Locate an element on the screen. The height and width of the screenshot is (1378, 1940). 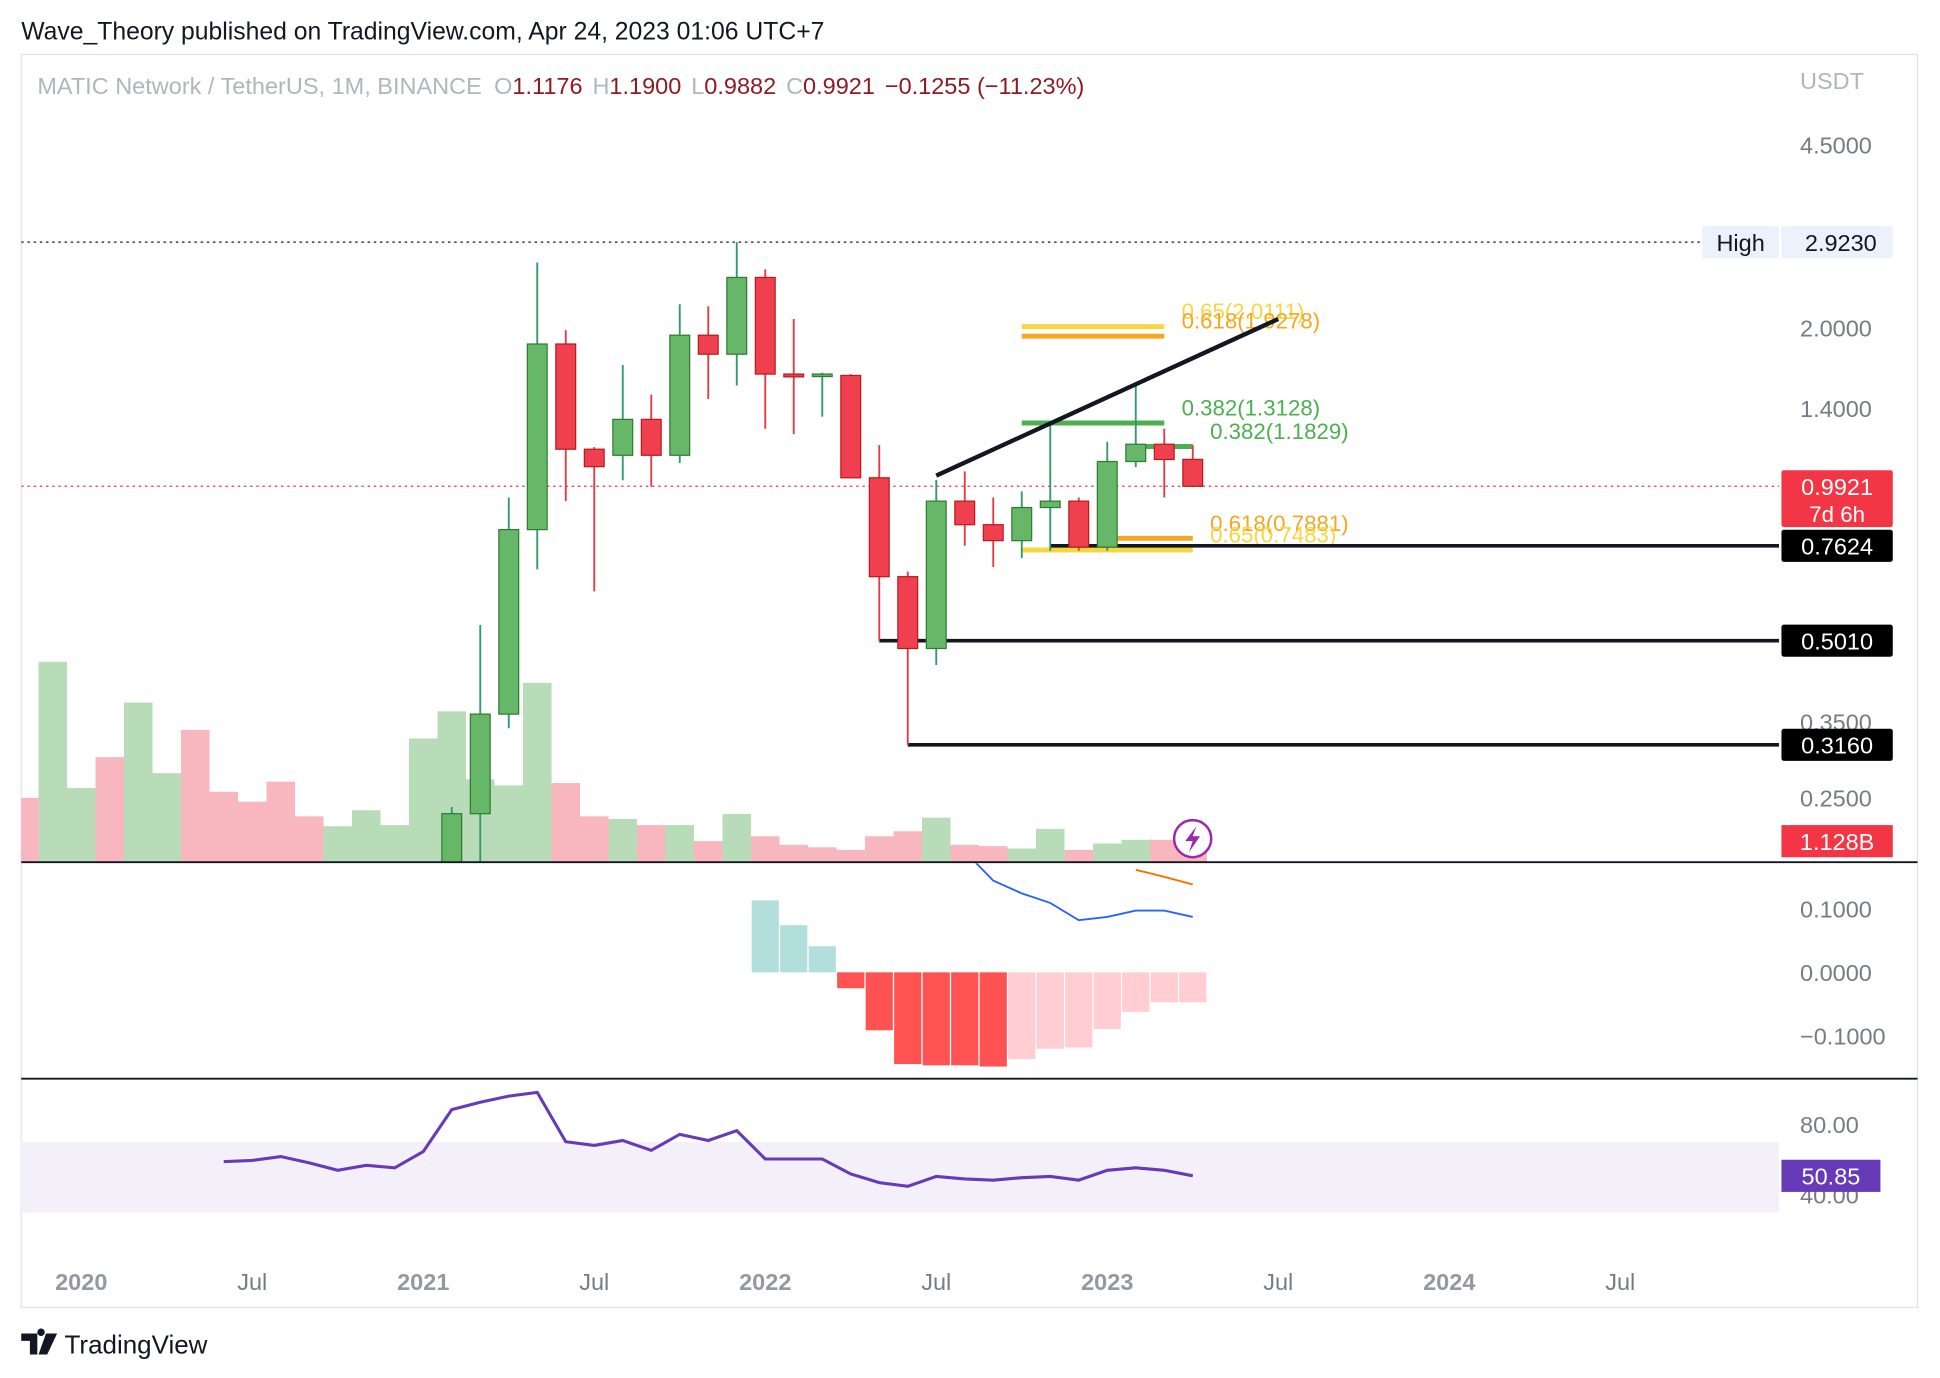
rsi-band is located at coordinates (900, 1177).